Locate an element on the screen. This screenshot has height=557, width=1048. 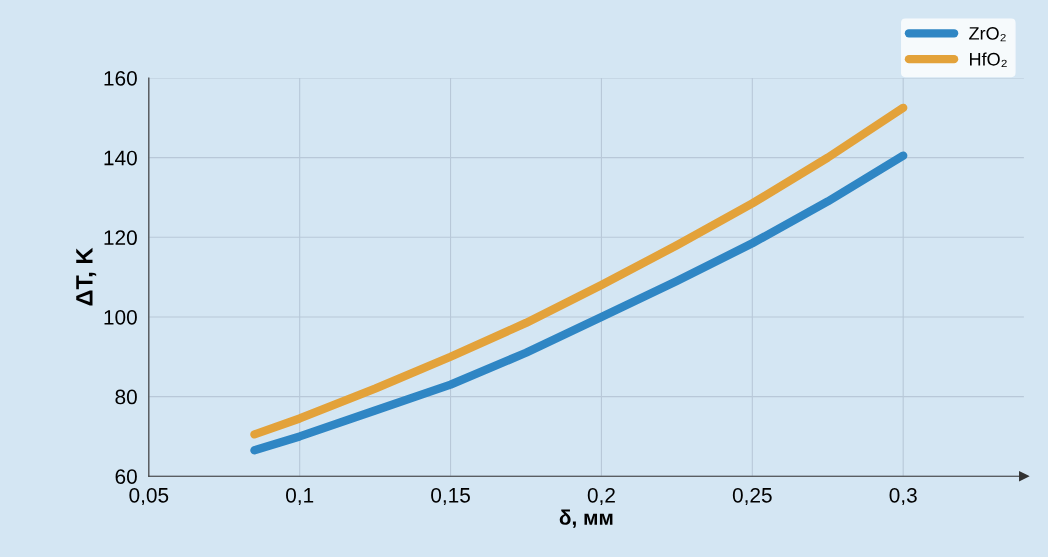
y-tick-label: 100 is located at coordinates (120, 317).